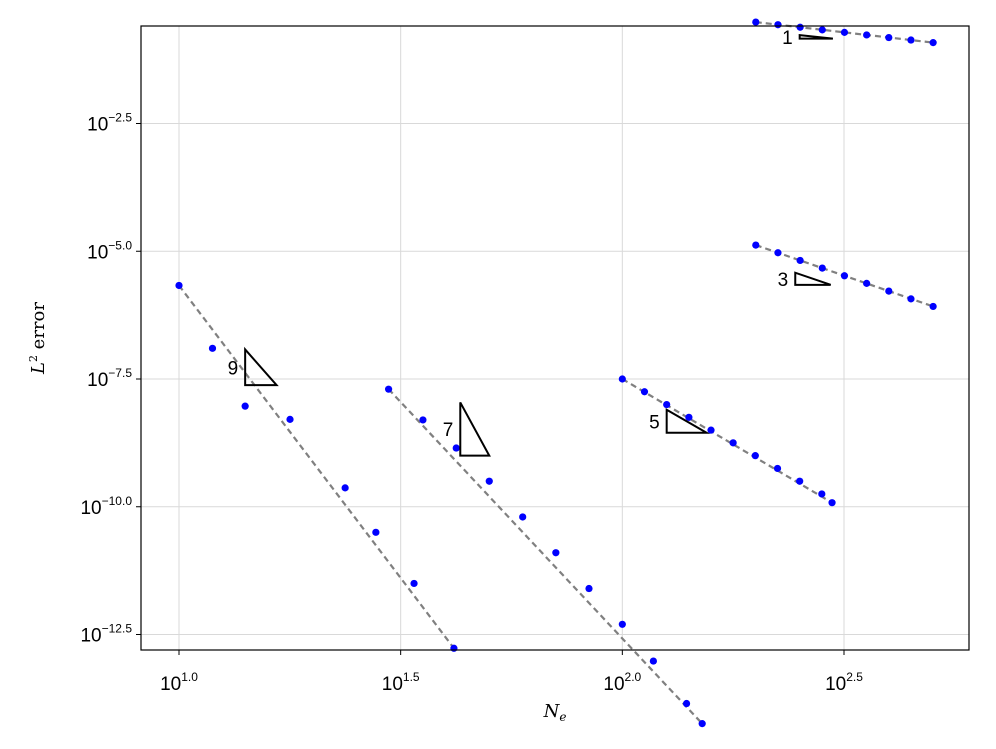  I want to click on y-tick-label: 10−5.0, so click(109, 250).